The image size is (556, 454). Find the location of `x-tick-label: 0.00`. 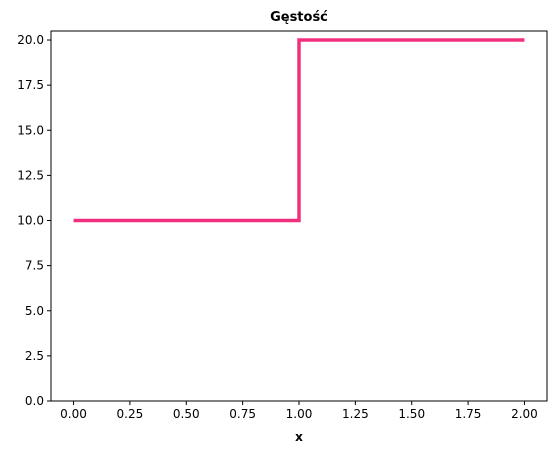

x-tick-label: 0.00 is located at coordinates (73, 414).